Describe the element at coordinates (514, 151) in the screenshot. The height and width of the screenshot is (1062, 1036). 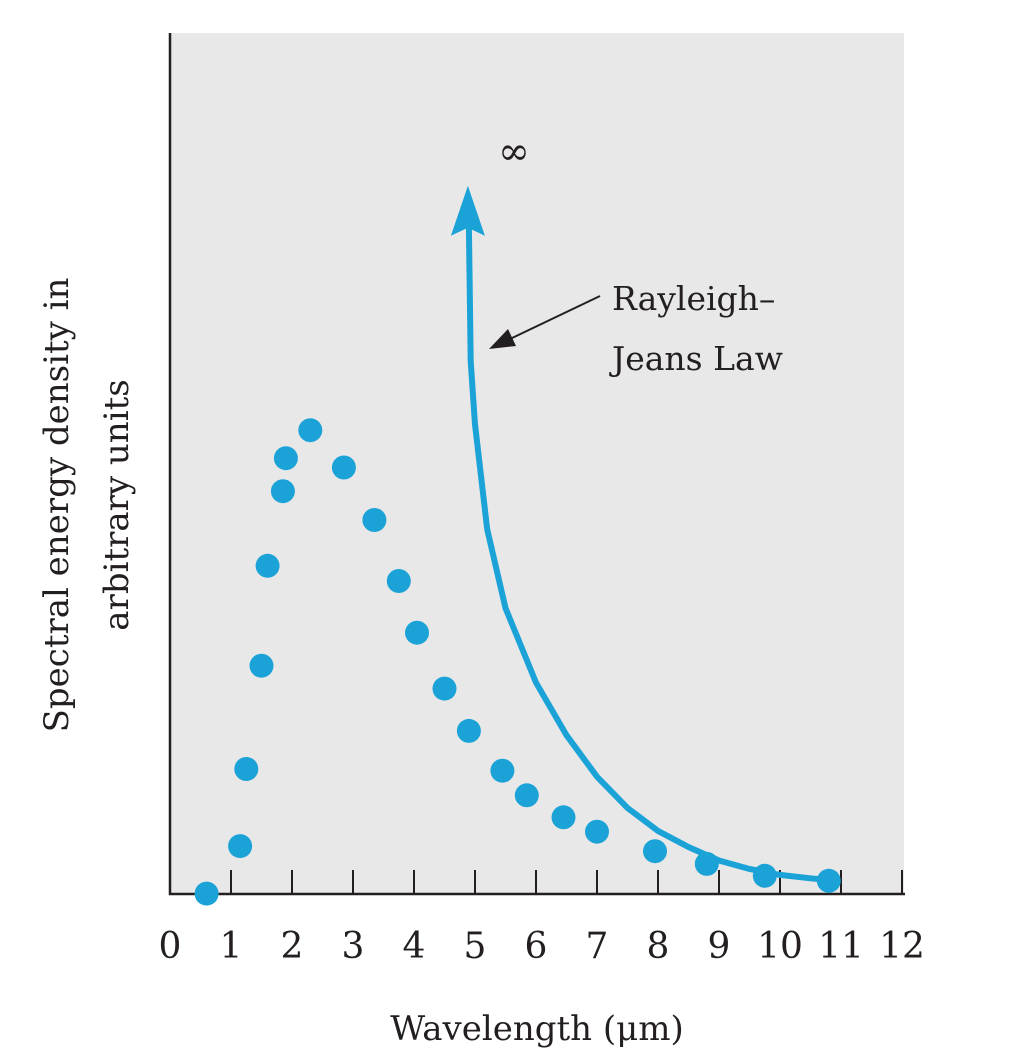
I see `infinity-label: ∞` at that location.